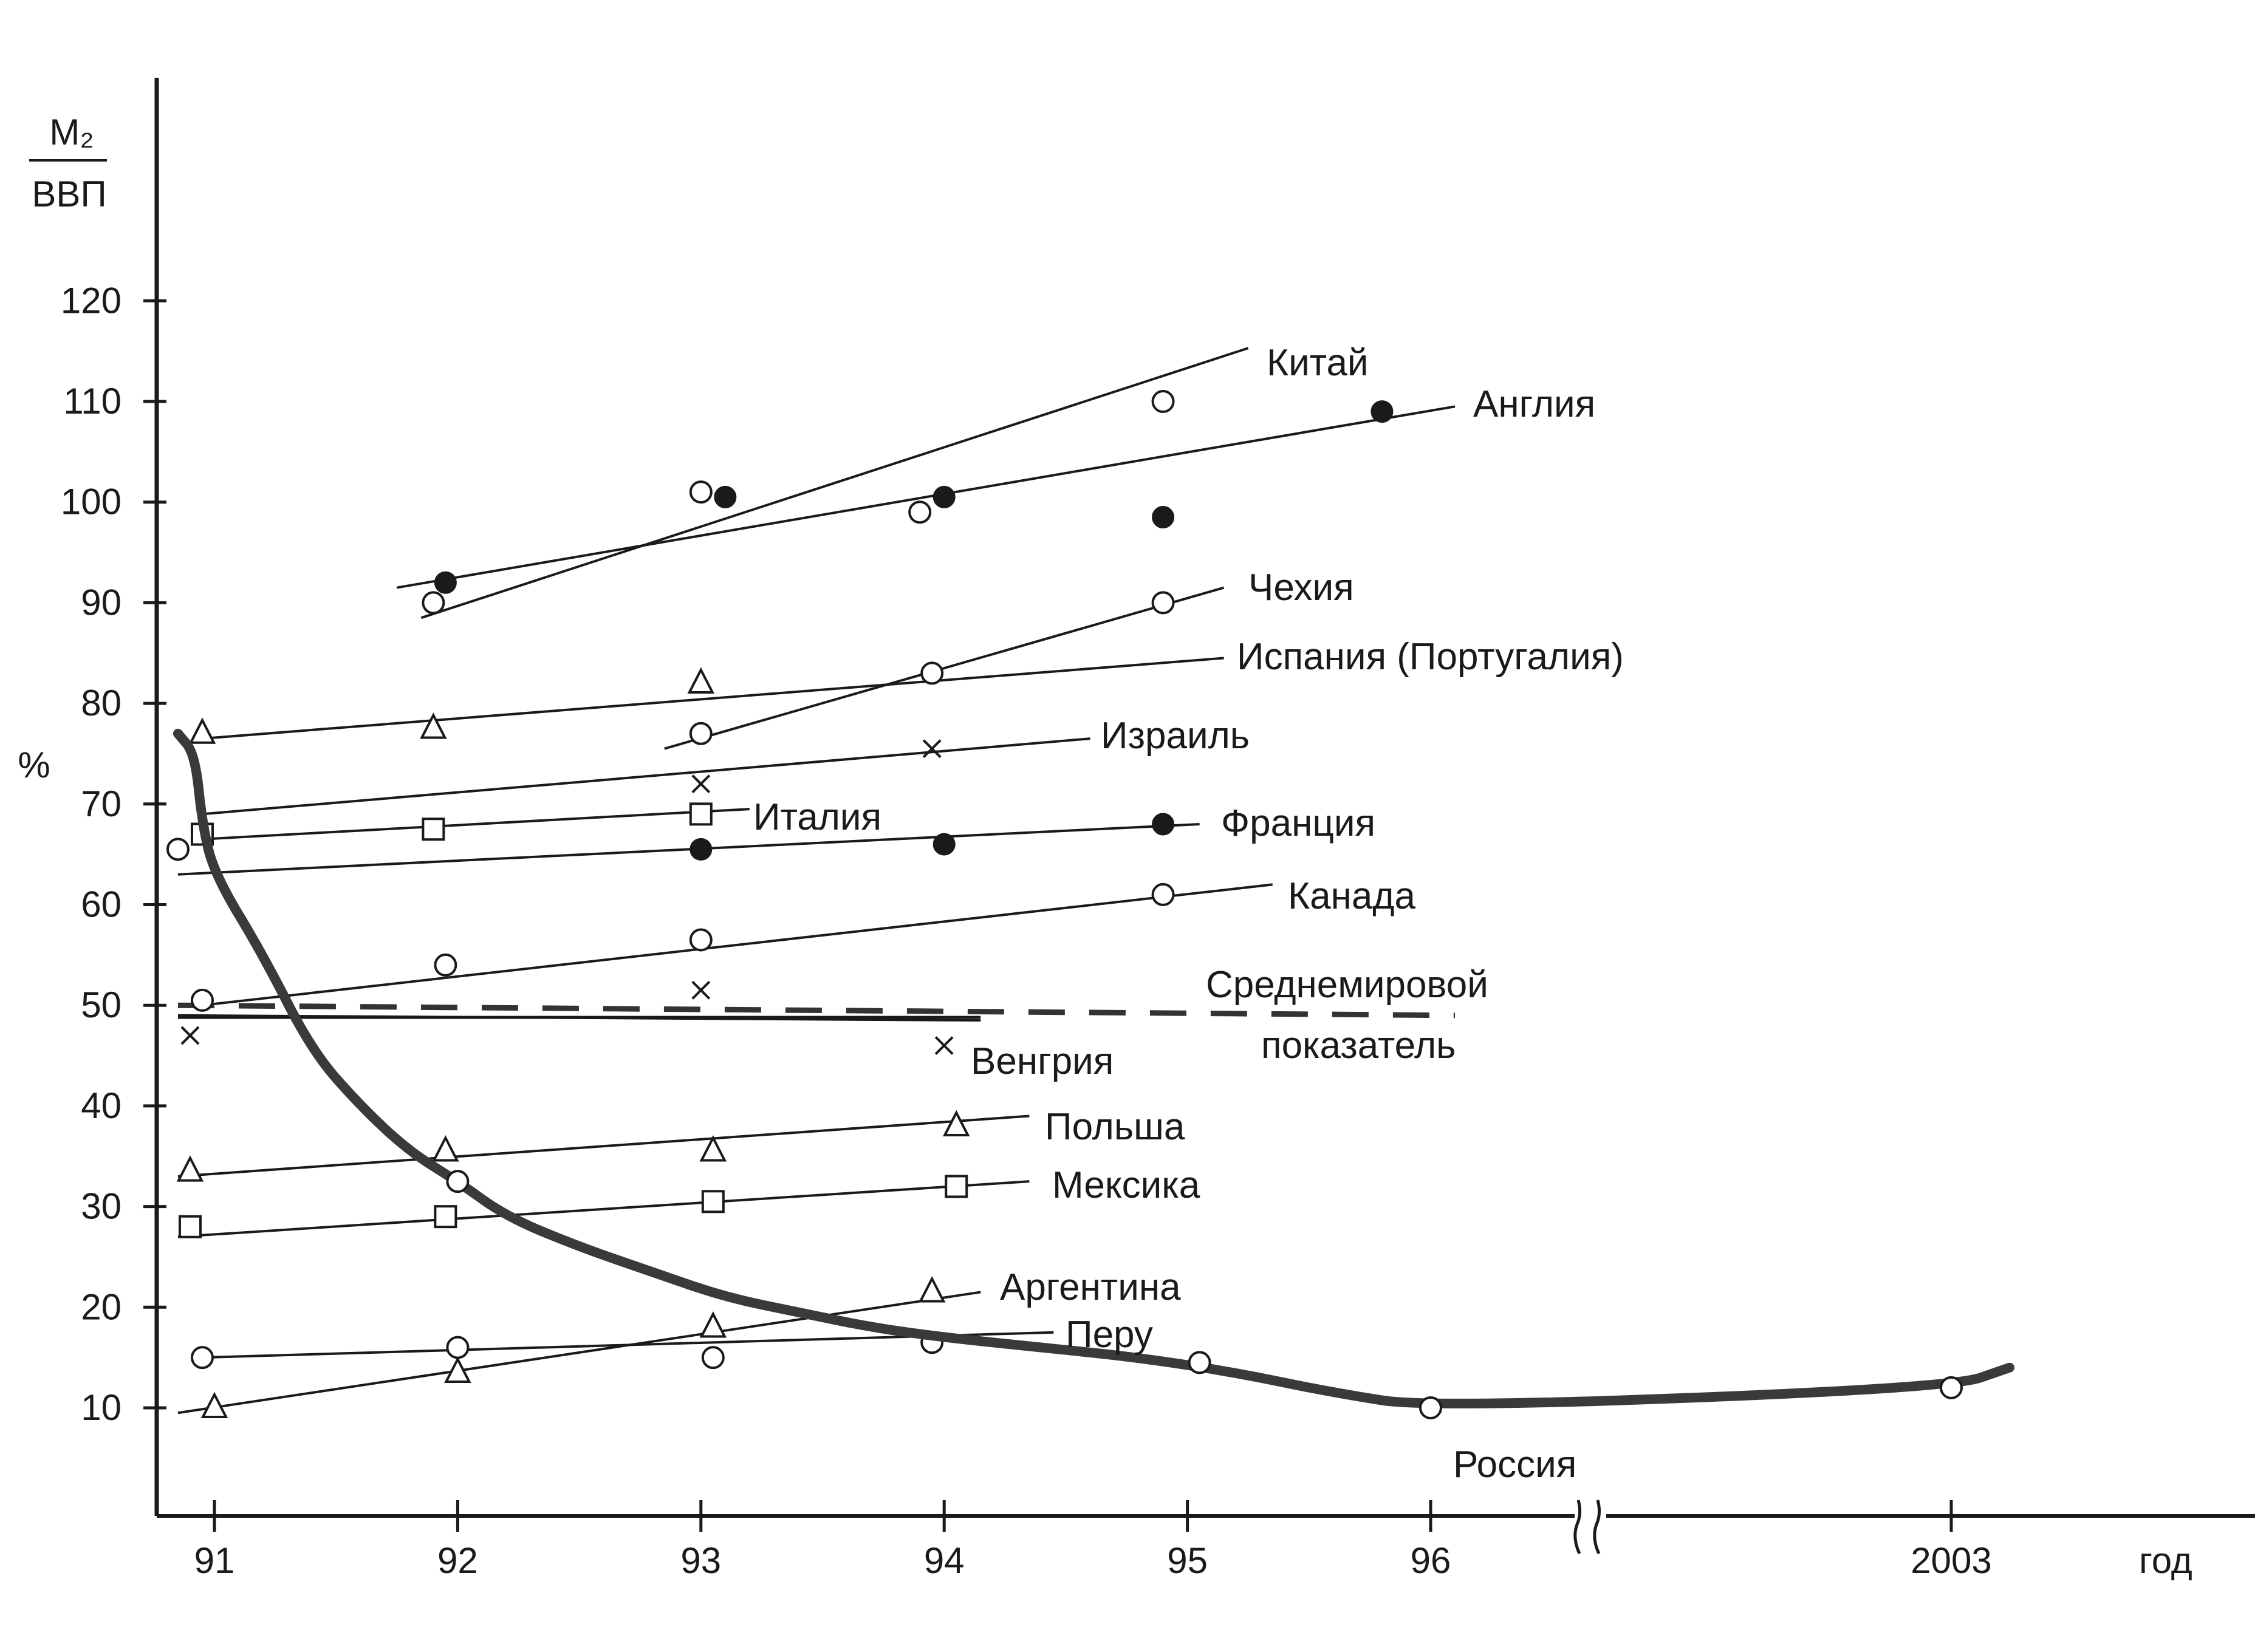 The image size is (2255, 1652). Describe the element at coordinates (1109, 1335) in the screenshot. I see `label-peru: Перу` at that location.